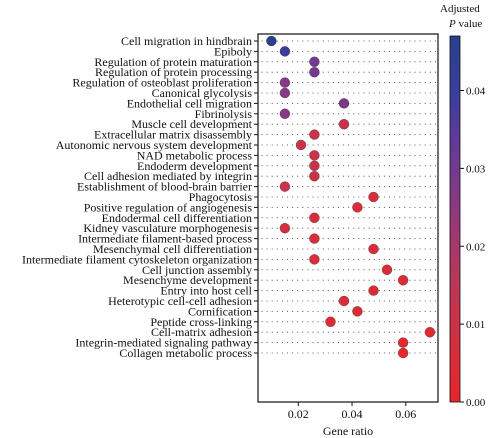 The width and height of the screenshot is (500, 438). I want to click on y-tick-label: Regulation of protein maturation, so click(173, 62).